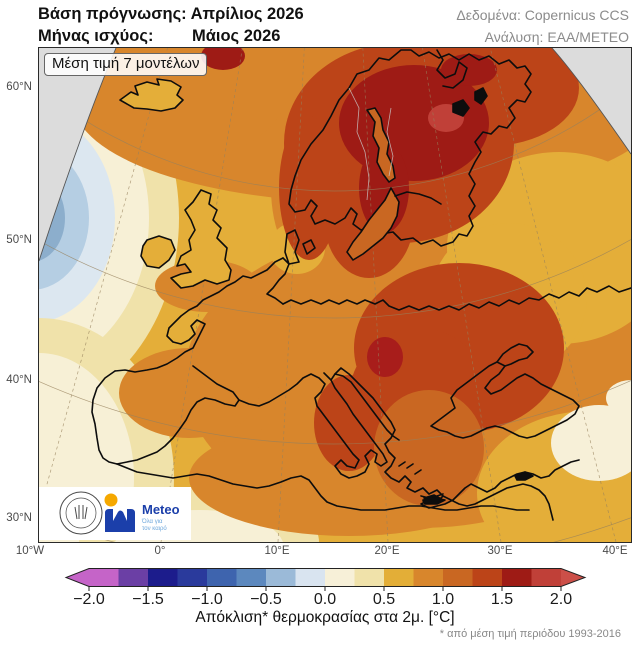  Describe the element at coordinates (161, 509) in the screenshot. I see `svg-text: Meteo` at that location.